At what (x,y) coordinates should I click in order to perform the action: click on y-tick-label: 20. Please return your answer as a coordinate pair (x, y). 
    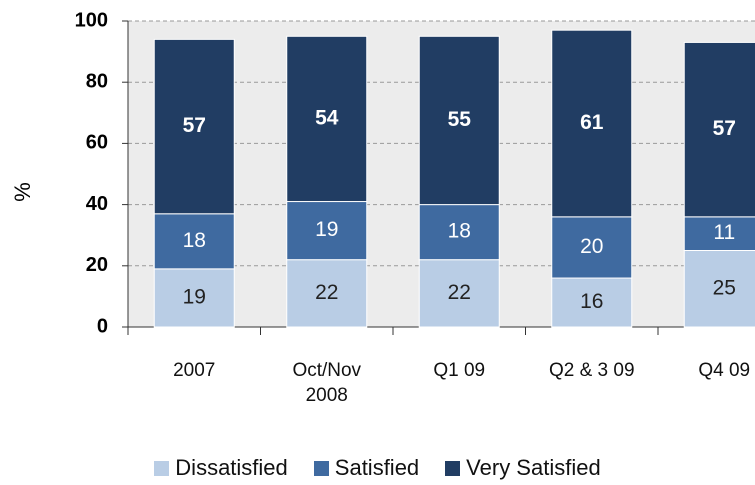
    Looking at the image, I should click on (97, 265).